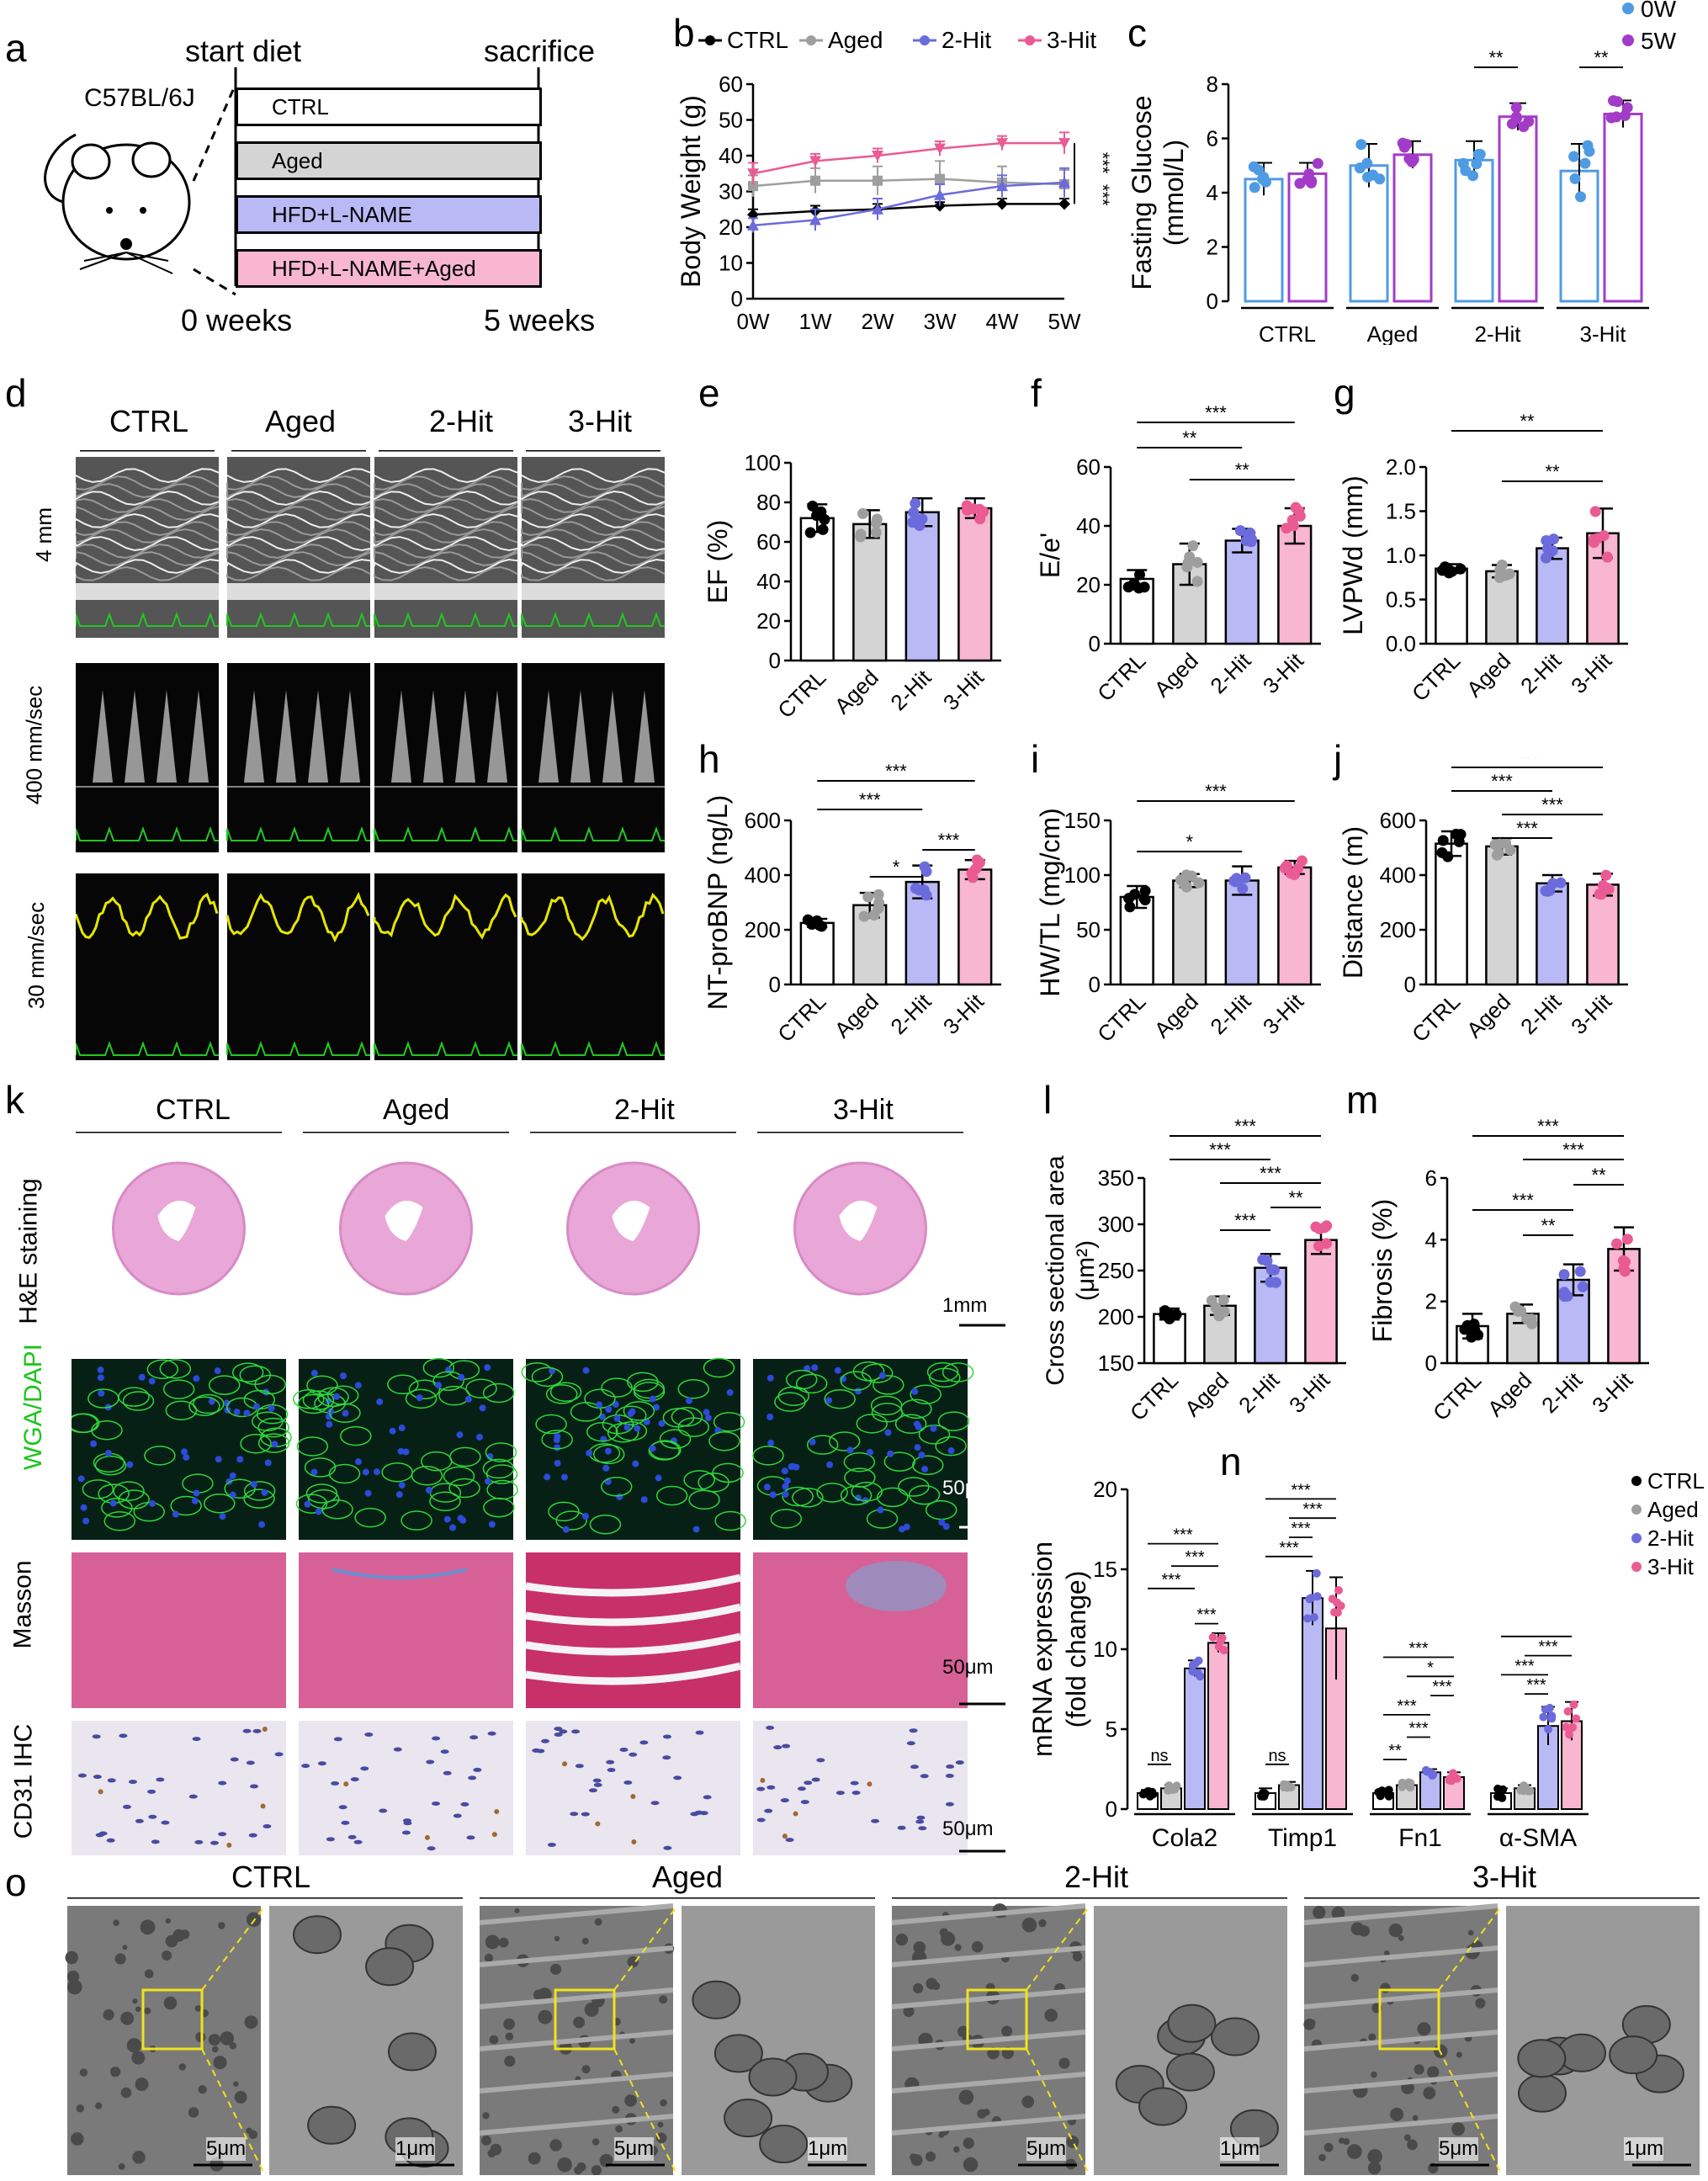  I want to click on legend-label: 3-Hit, so click(1072, 40).